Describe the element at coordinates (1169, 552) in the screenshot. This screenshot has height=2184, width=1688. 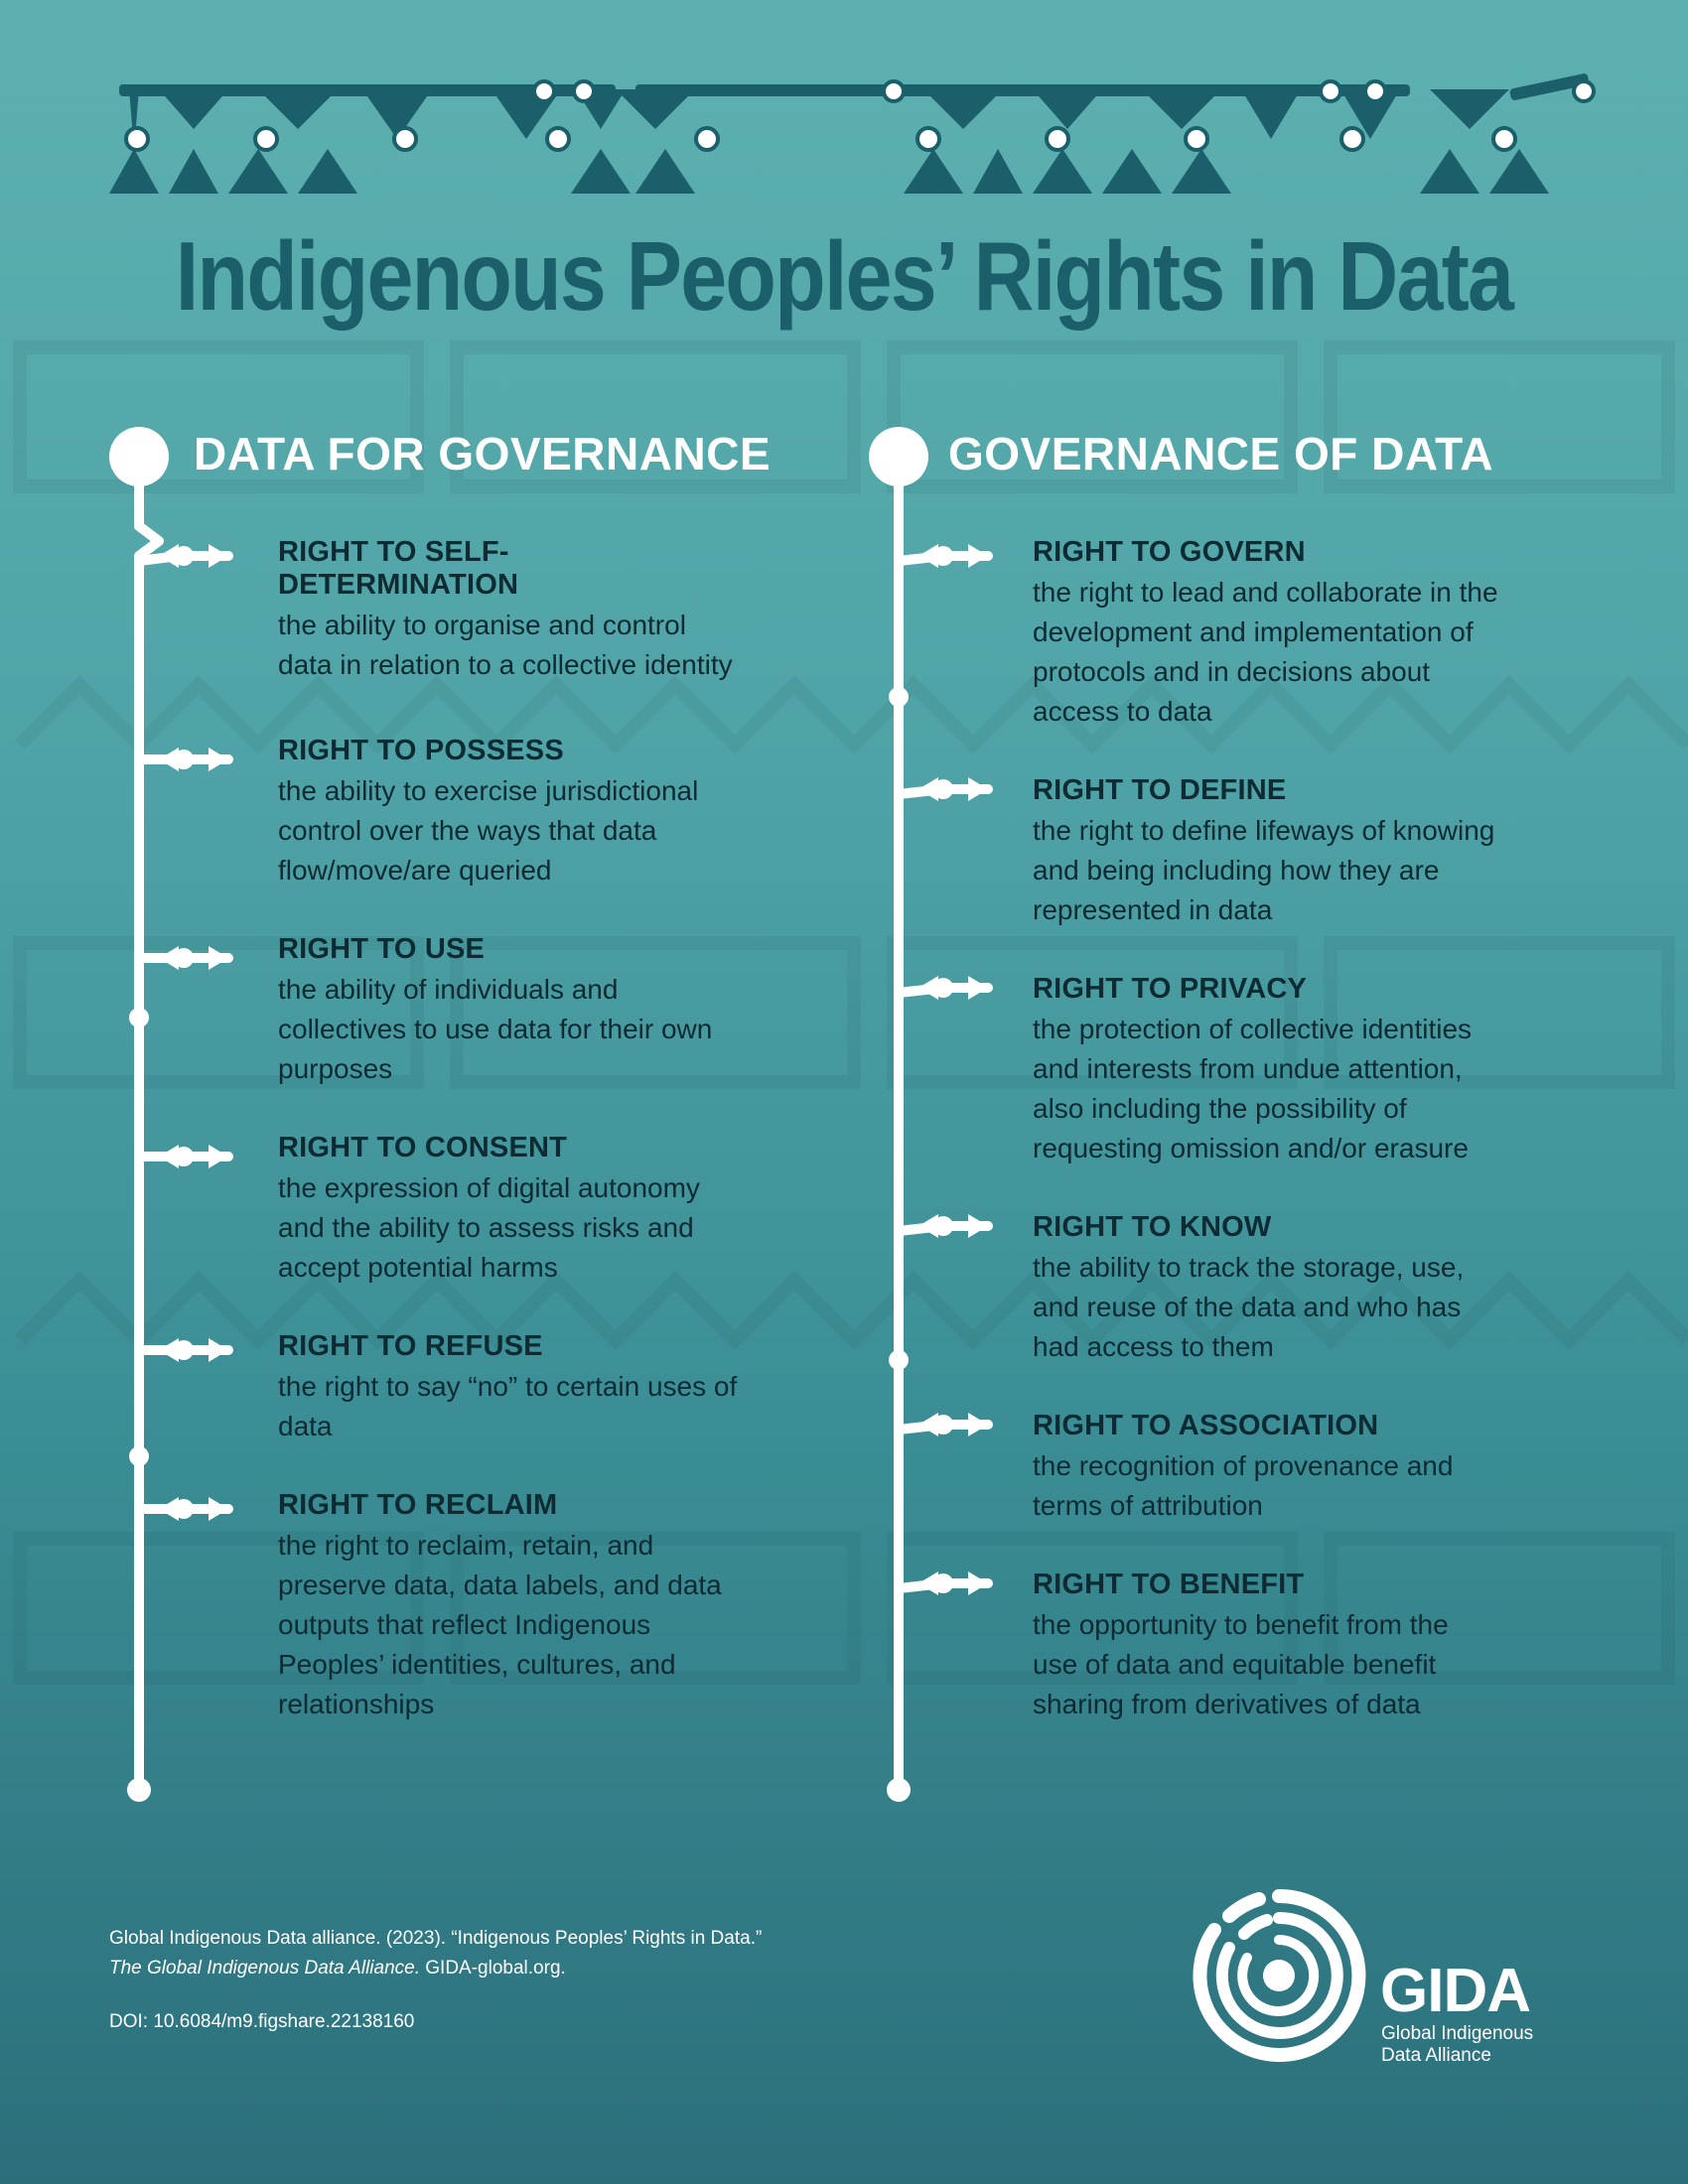
I see `right-title: RIGHT TO GOVERN` at that location.